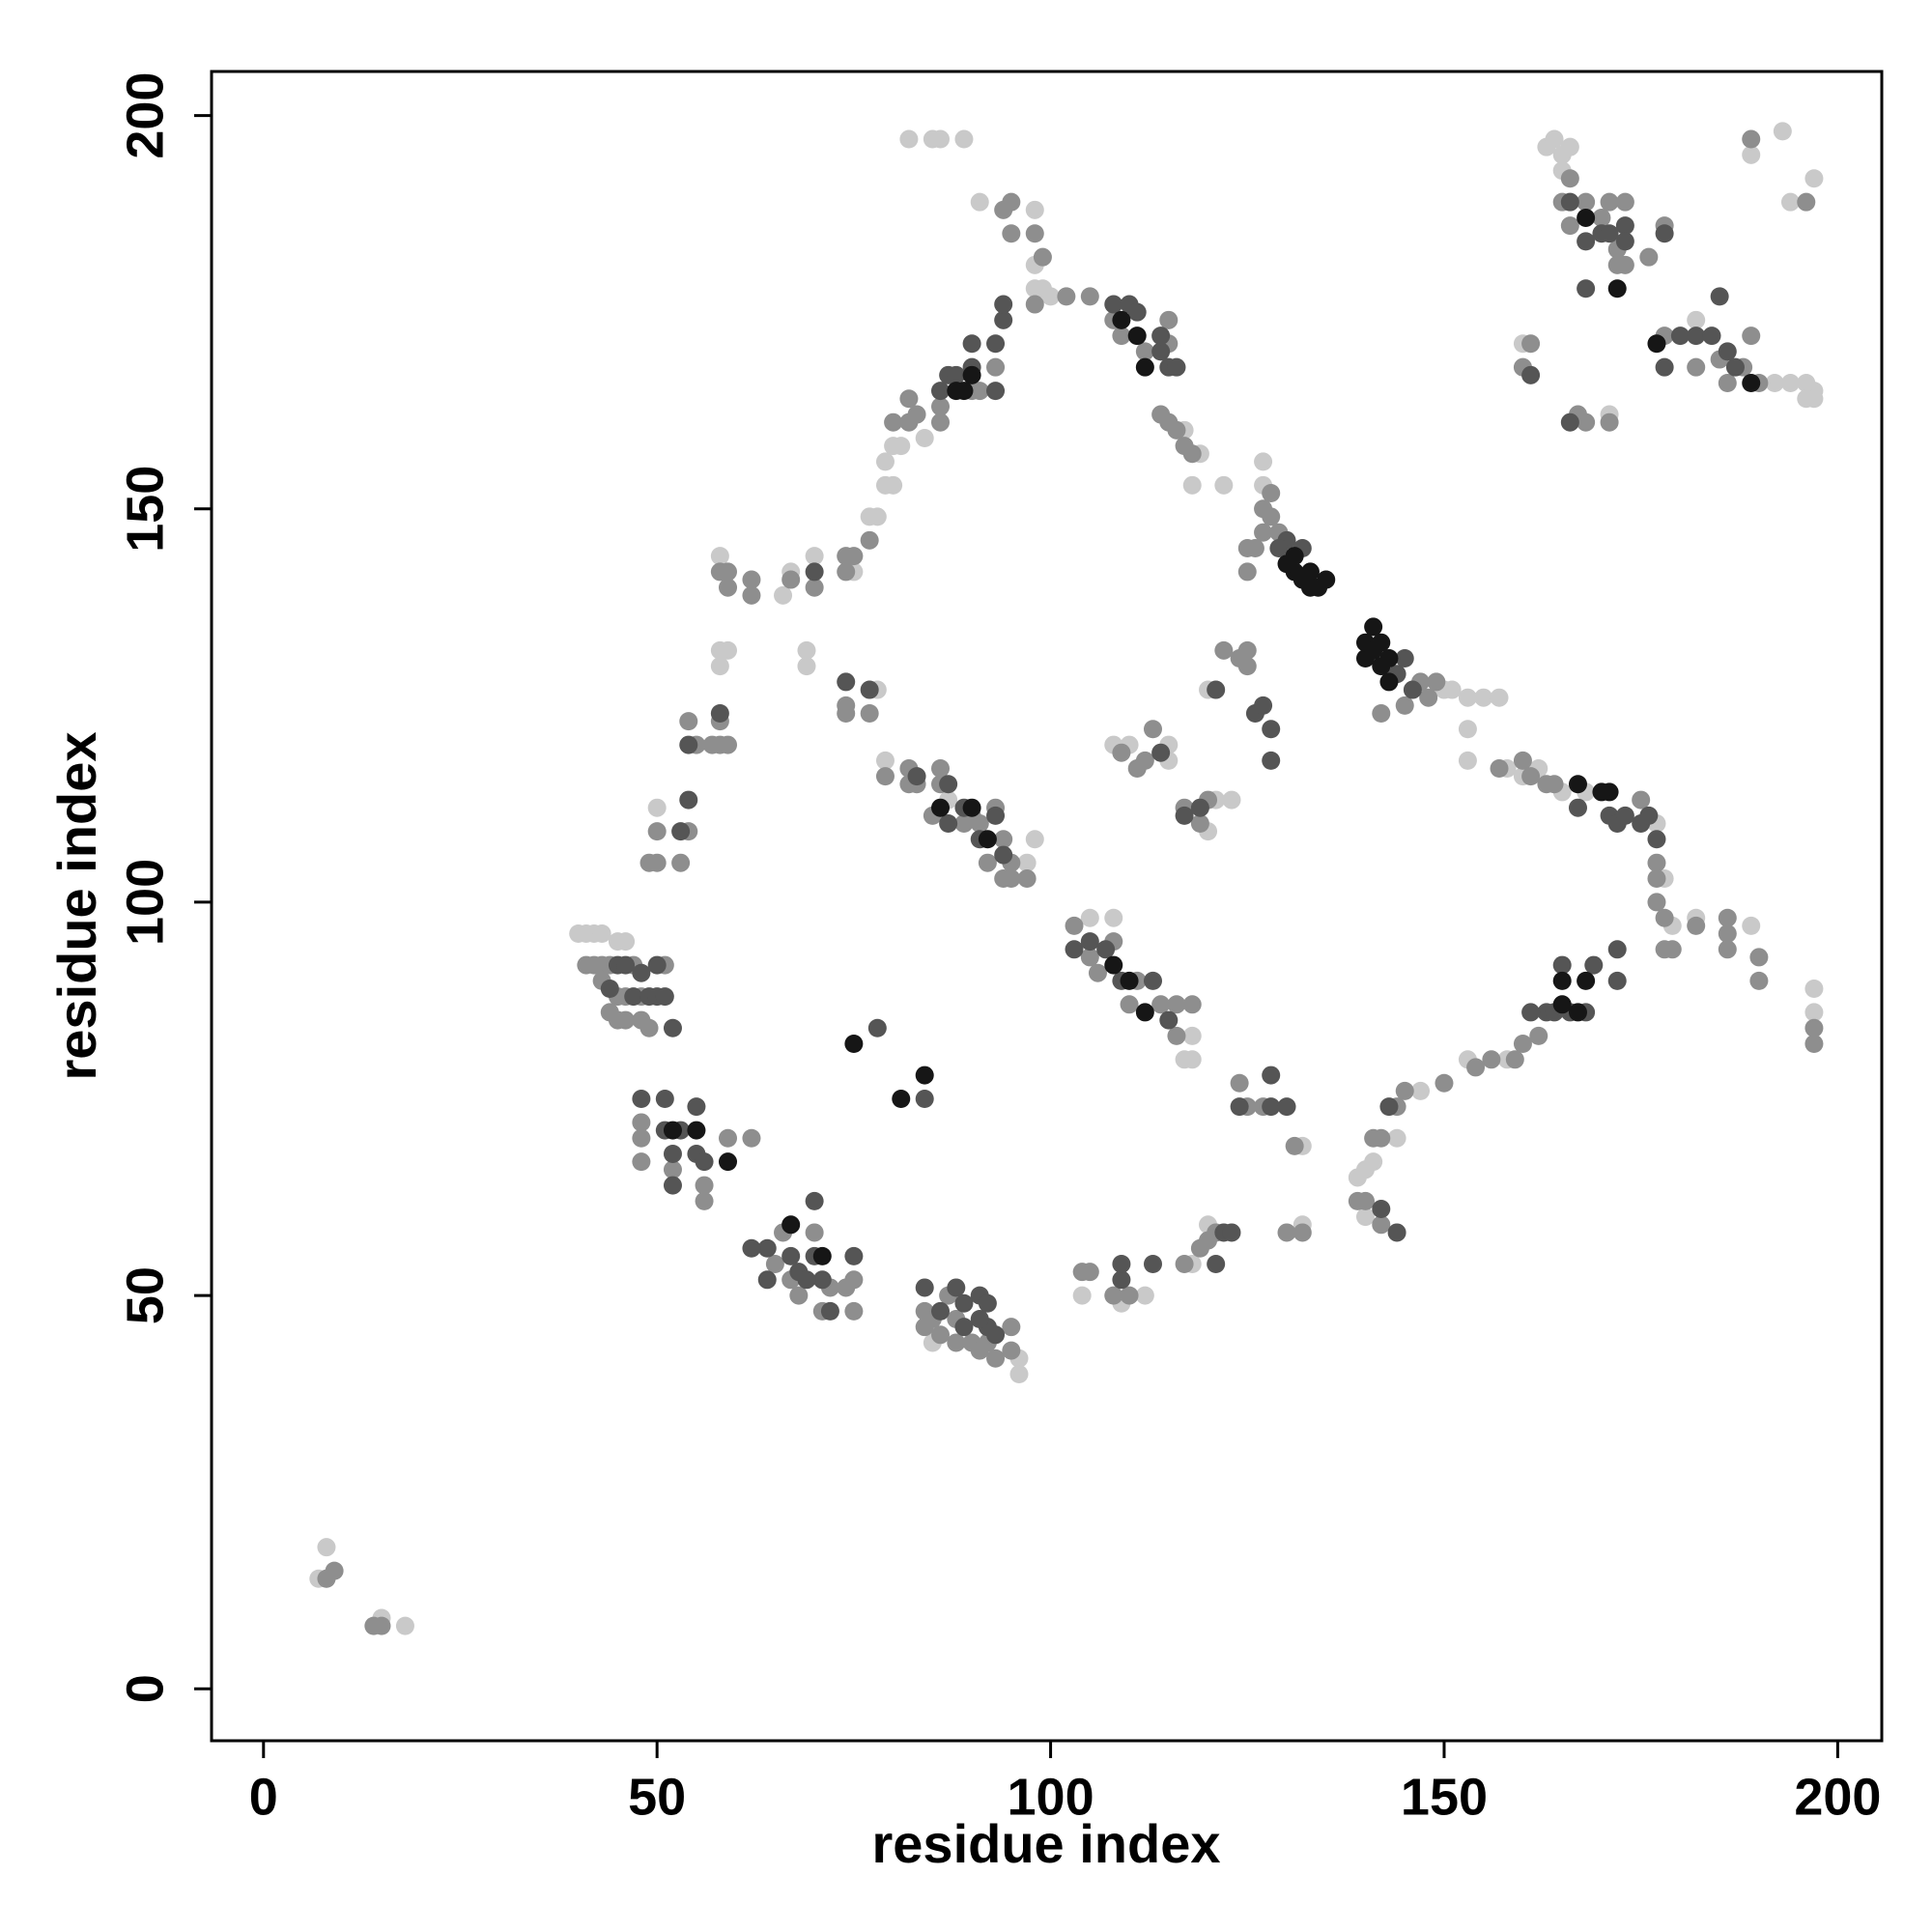  I want to click on y-tick-label: 150, so click(145, 510).